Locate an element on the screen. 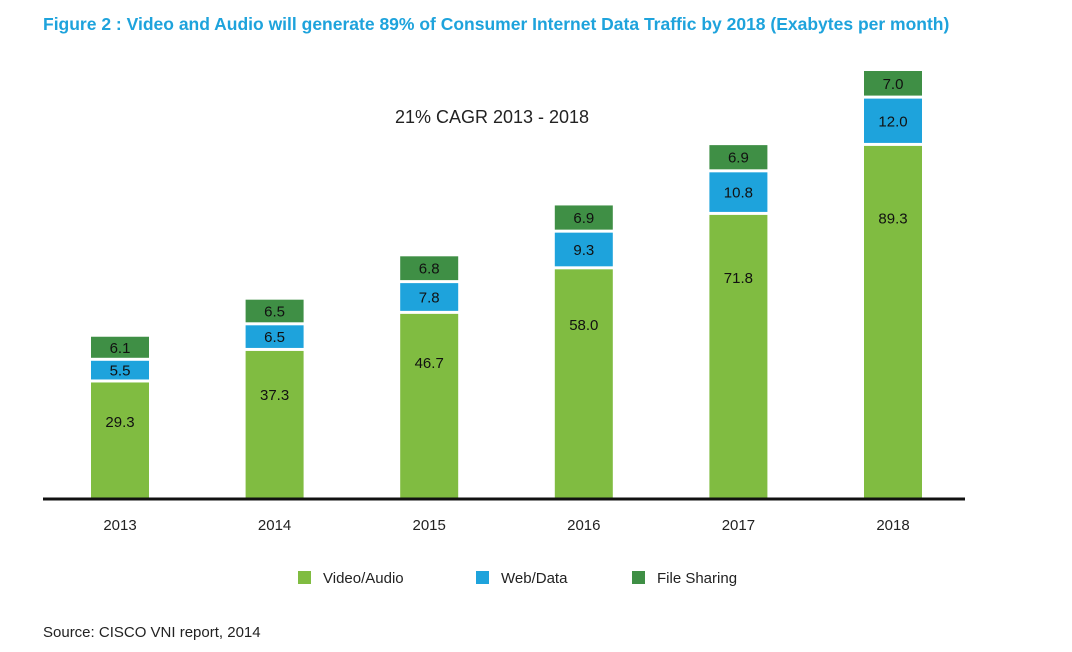 The image size is (1072, 652). data-label-web-data-2017: 10.8 is located at coordinates (738, 193).